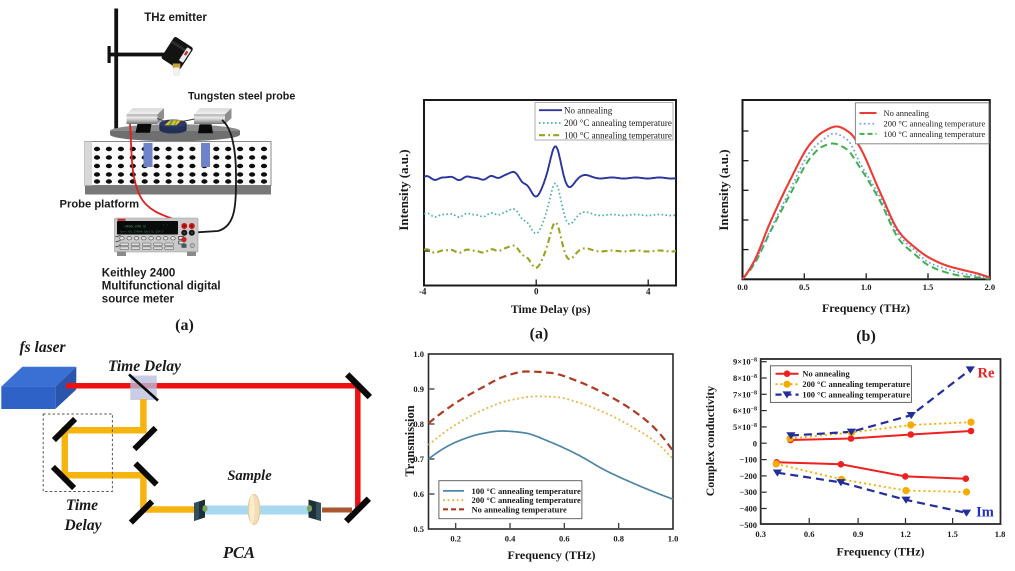  Describe the element at coordinates (519, 509) in the screenshot. I see `svg-text: No annealing temperature` at that location.